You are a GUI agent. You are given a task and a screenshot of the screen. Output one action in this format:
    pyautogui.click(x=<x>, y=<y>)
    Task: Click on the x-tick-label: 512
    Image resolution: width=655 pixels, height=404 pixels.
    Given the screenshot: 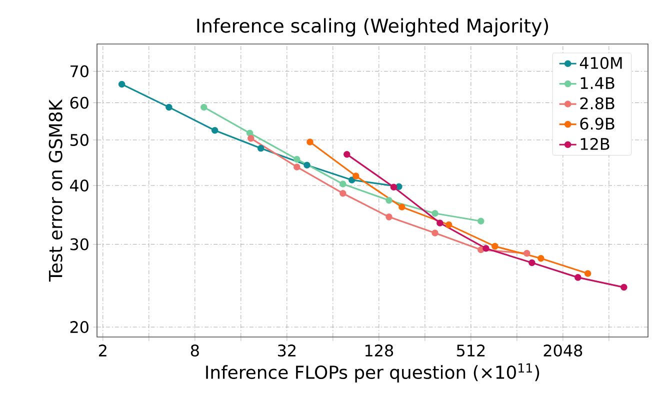 What is the action you would take?
    pyautogui.click(x=470, y=350)
    